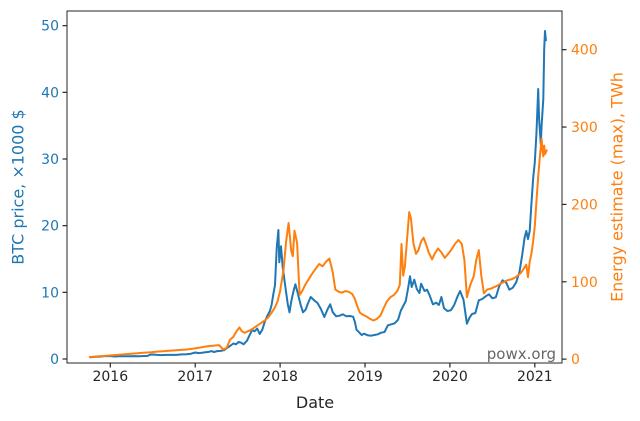 The height and width of the screenshot is (421, 640). What do you see at coordinates (450, 377) in the screenshot?
I see `x-tick-label: 2020` at bounding box center [450, 377].